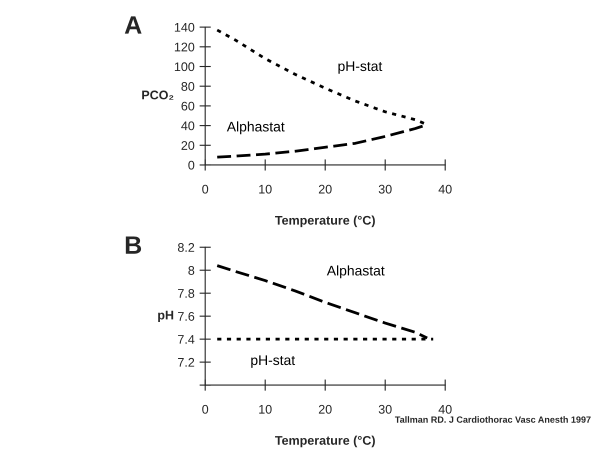 This screenshot has width=600, height=452. Describe the element at coordinates (166, 316) in the screenshot. I see `y-axis-title: pH` at that location.